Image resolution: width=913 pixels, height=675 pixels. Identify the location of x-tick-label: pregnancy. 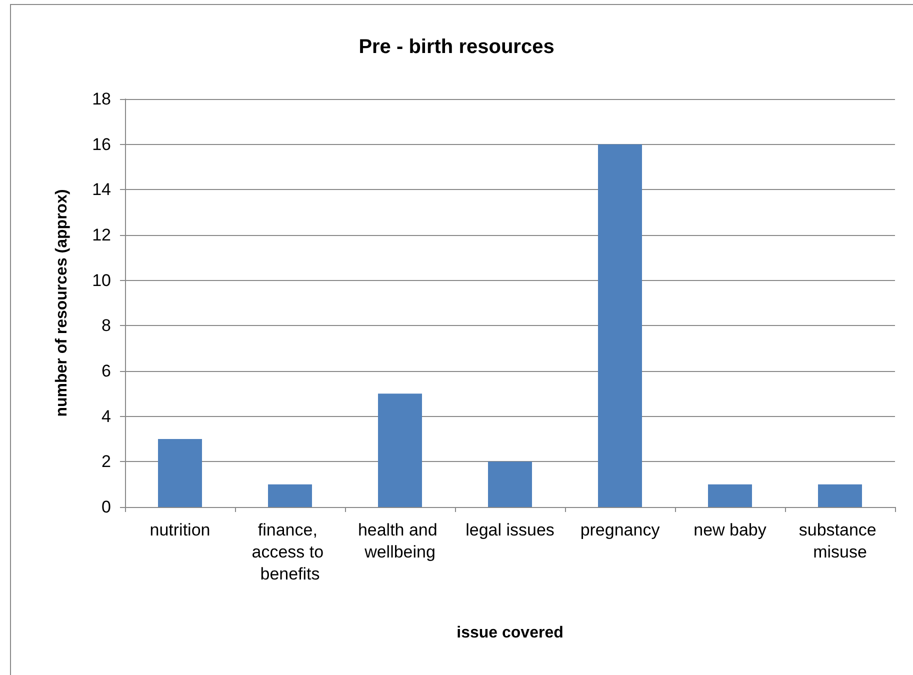
(620, 530).